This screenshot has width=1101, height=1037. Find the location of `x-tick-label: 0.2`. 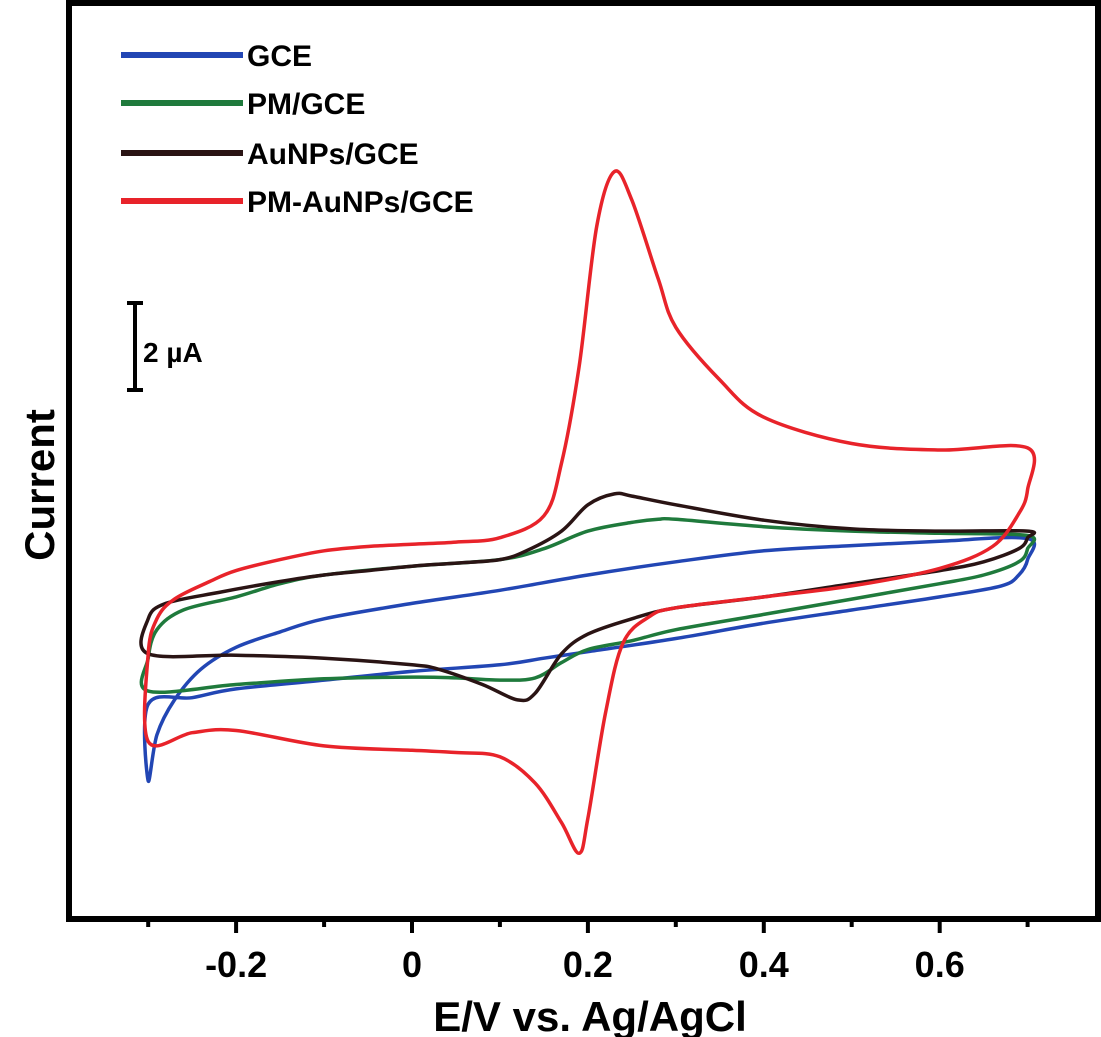

x-tick-label: 0.2 is located at coordinates (588, 964).